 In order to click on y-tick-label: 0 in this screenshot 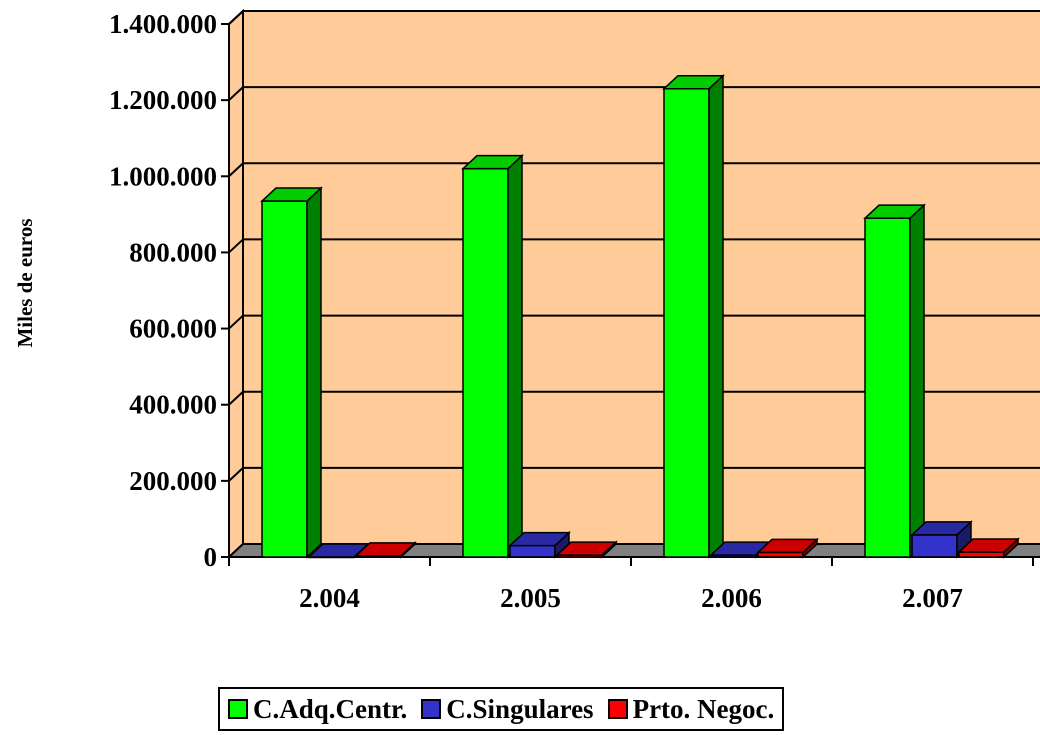, I will do `click(211, 557)`.